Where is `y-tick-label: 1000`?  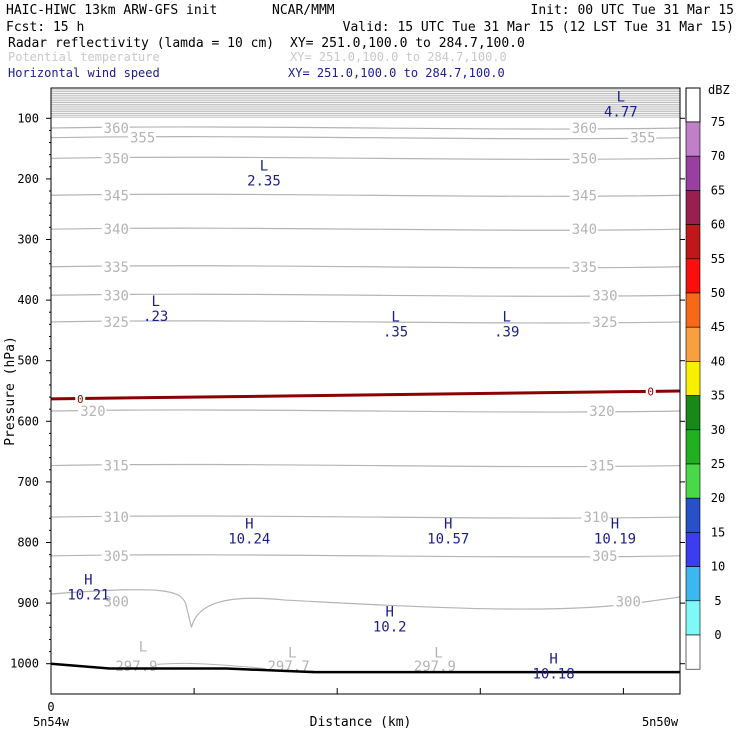
y-tick-label: 1000 is located at coordinates (24, 664).